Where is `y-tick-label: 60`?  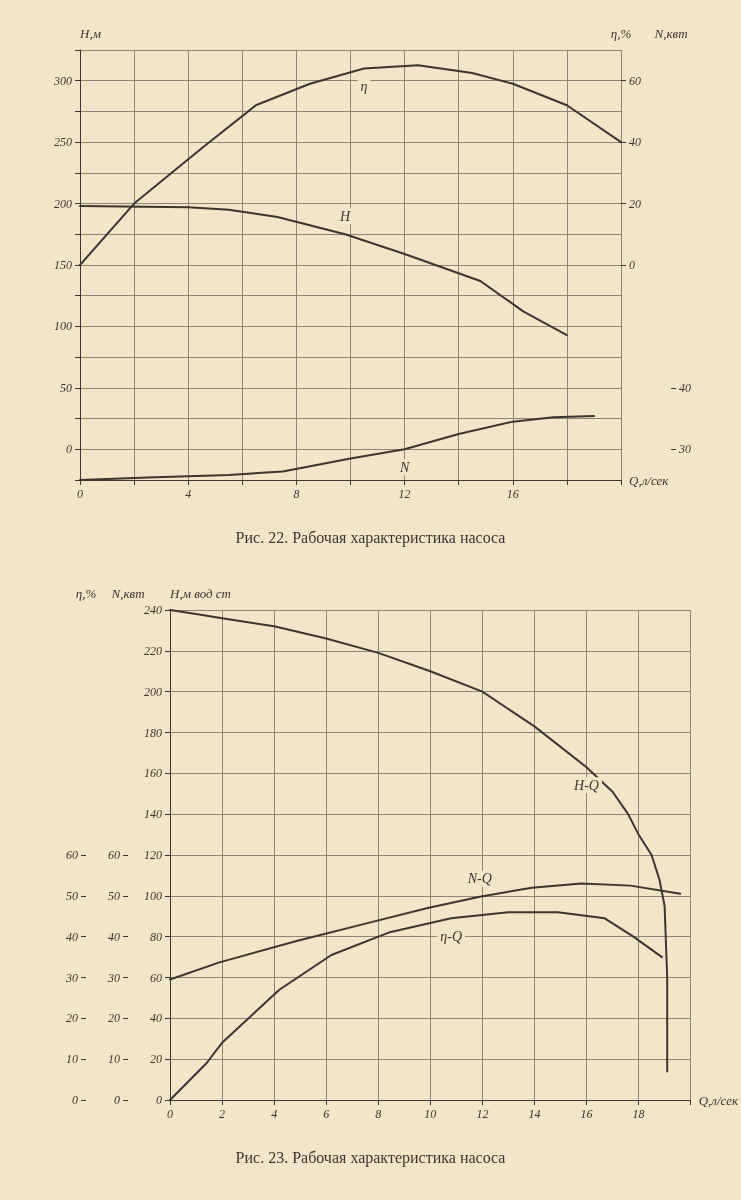
y-tick-label: 60 is located at coordinates (156, 977).